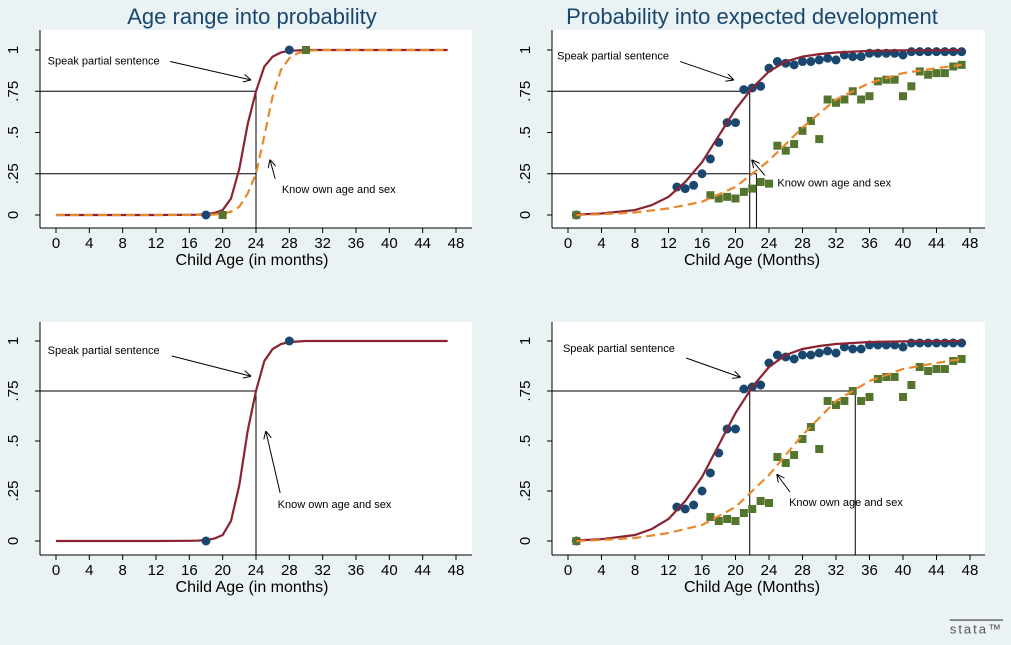 Image resolution: width=1011 pixels, height=645 pixels. What do you see at coordinates (836, 243) in the screenshot?
I see `x-tick-label: 32` at bounding box center [836, 243].